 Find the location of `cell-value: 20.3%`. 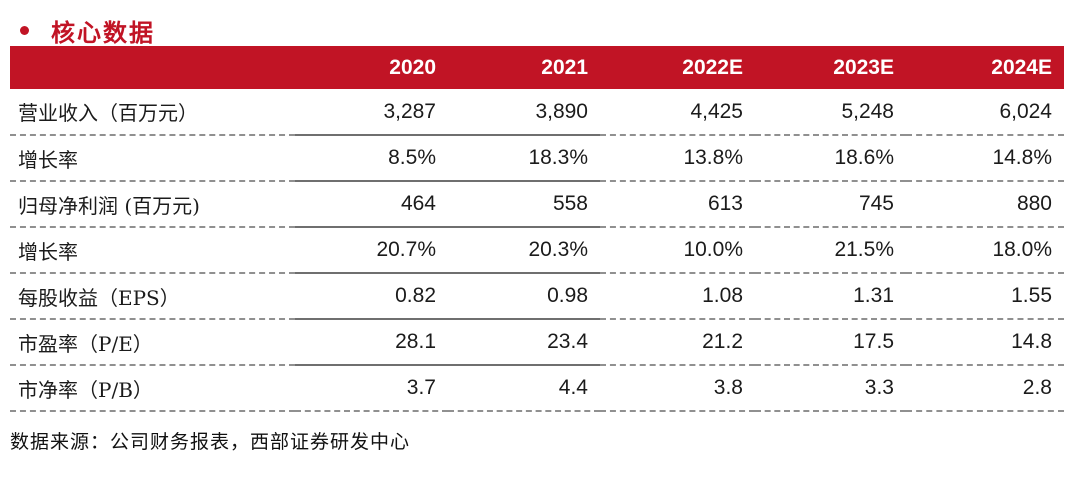

cell-value: 20.3% is located at coordinates (524, 250).